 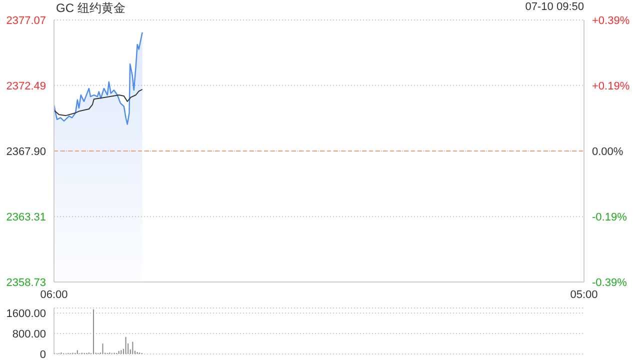 I want to click on y2-tick-label: -0.39%, so click(x=610, y=283).